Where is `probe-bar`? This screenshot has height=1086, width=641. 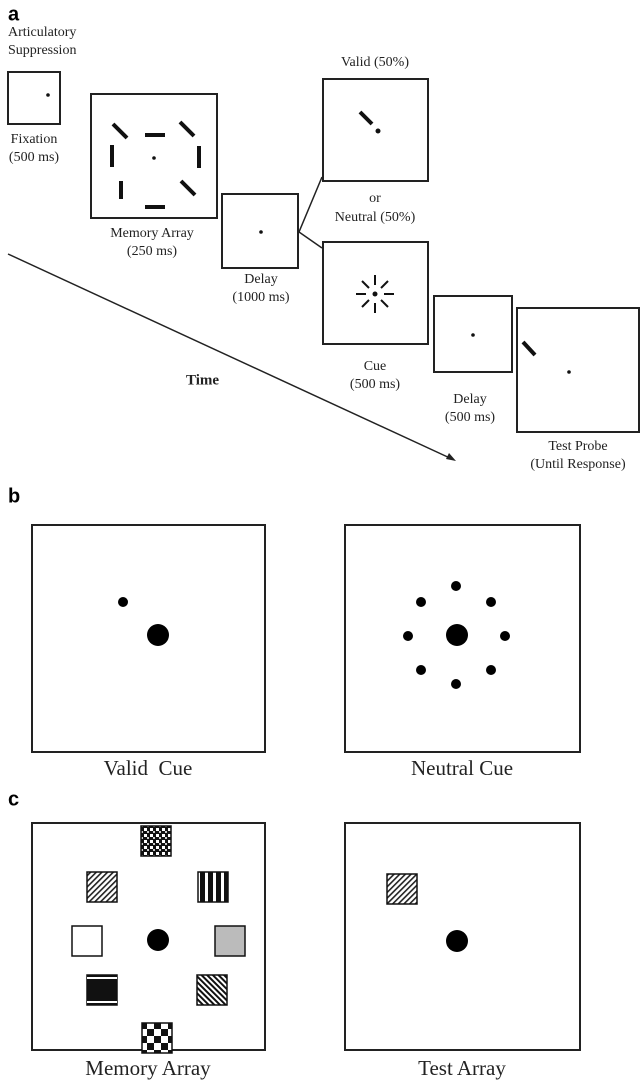 probe-bar is located at coordinates (529, 348).